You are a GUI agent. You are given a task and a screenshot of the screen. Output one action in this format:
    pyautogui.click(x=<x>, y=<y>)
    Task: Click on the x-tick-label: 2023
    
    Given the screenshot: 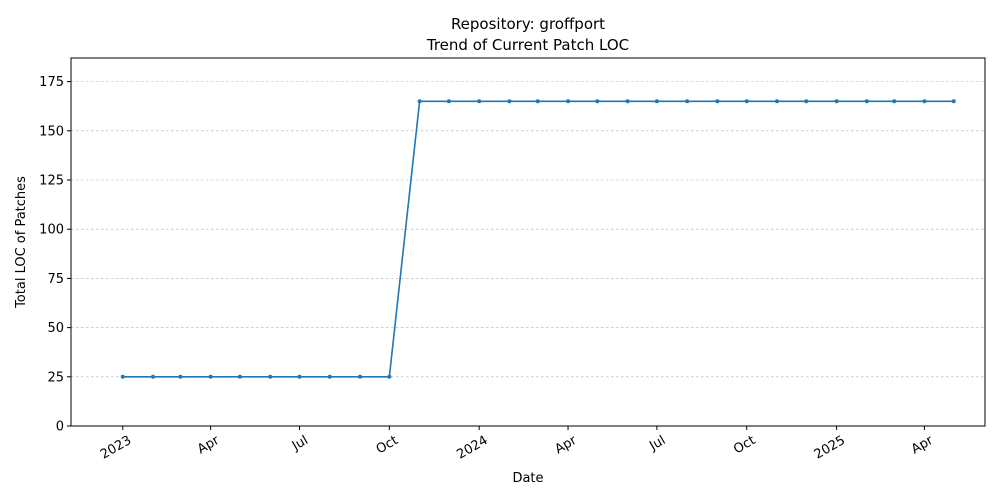 What is the action you would take?
    pyautogui.click(x=116, y=448)
    